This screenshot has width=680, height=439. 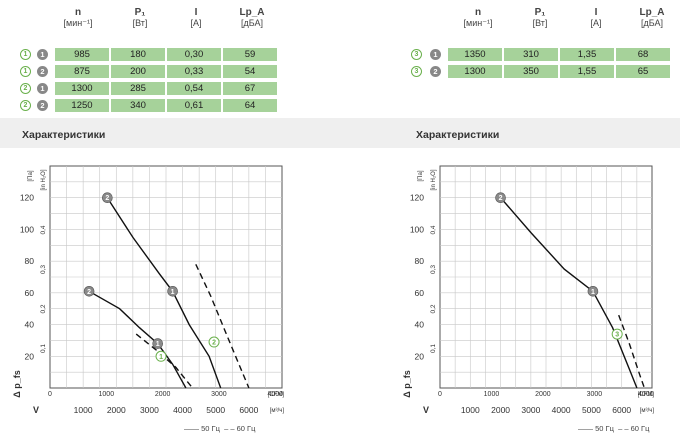 I want to click on cell-power: 200, so click(x=138, y=71).